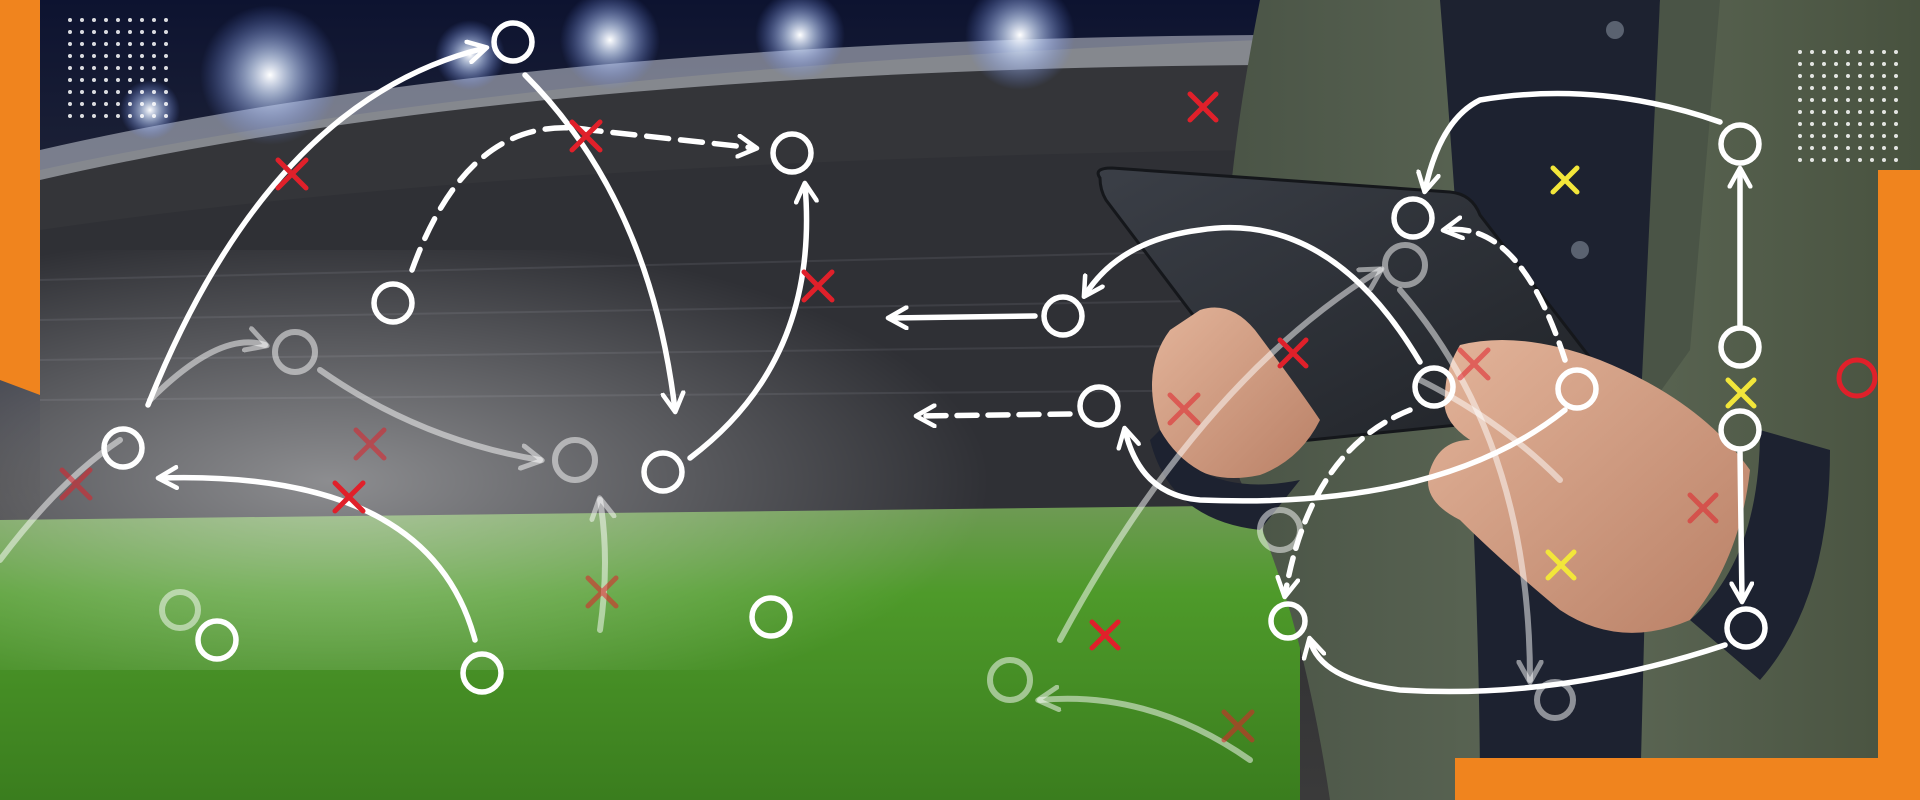 This screenshot has width=1920, height=800. I want to click on yellow-markers, so click(1651, 373).